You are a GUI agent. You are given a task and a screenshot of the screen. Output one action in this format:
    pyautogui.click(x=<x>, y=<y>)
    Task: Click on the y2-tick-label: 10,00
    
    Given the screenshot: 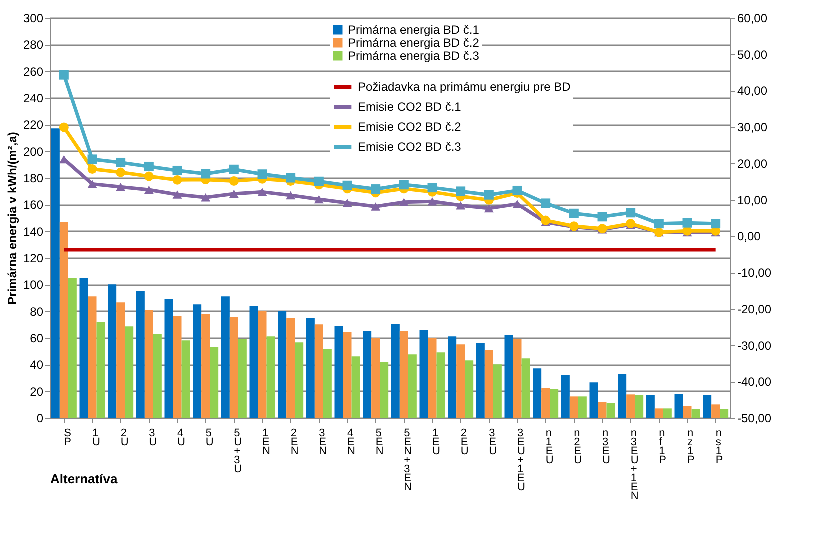 What is the action you would take?
    pyautogui.click(x=753, y=200)
    